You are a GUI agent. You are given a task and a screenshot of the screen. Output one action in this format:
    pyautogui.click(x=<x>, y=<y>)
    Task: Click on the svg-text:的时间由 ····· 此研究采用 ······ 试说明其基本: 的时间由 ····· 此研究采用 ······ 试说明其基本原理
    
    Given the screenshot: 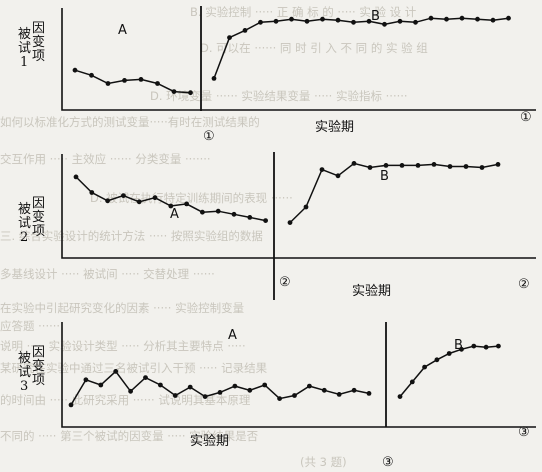 What is the action you would take?
    pyautogui.click(x=125, y=400)
    